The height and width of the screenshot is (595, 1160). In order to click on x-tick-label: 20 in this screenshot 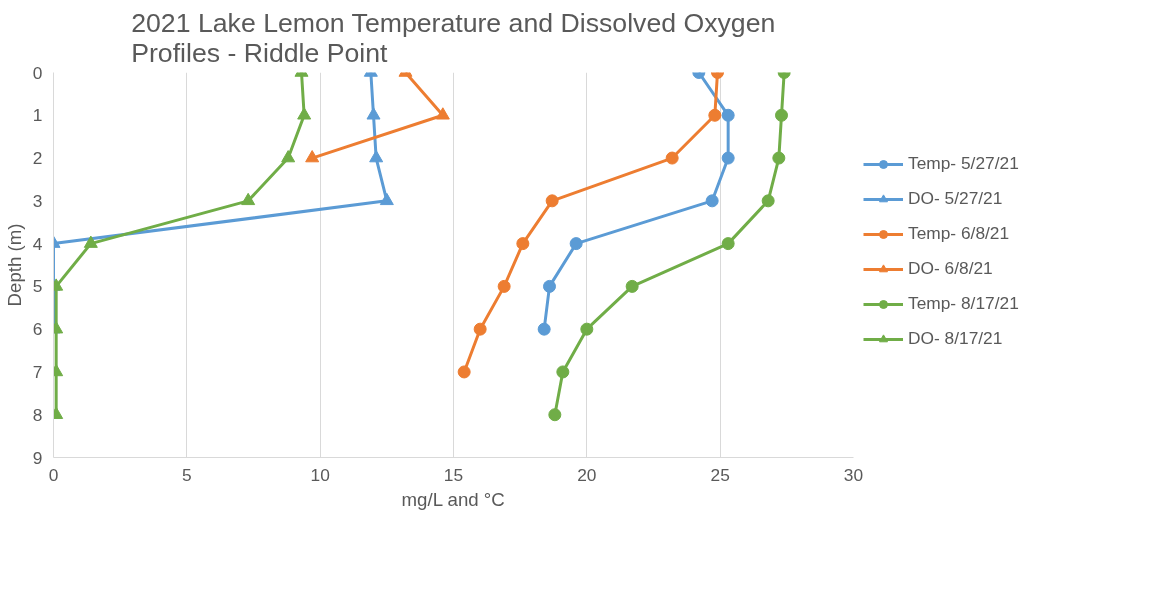, I will do `click(587, 474)`.